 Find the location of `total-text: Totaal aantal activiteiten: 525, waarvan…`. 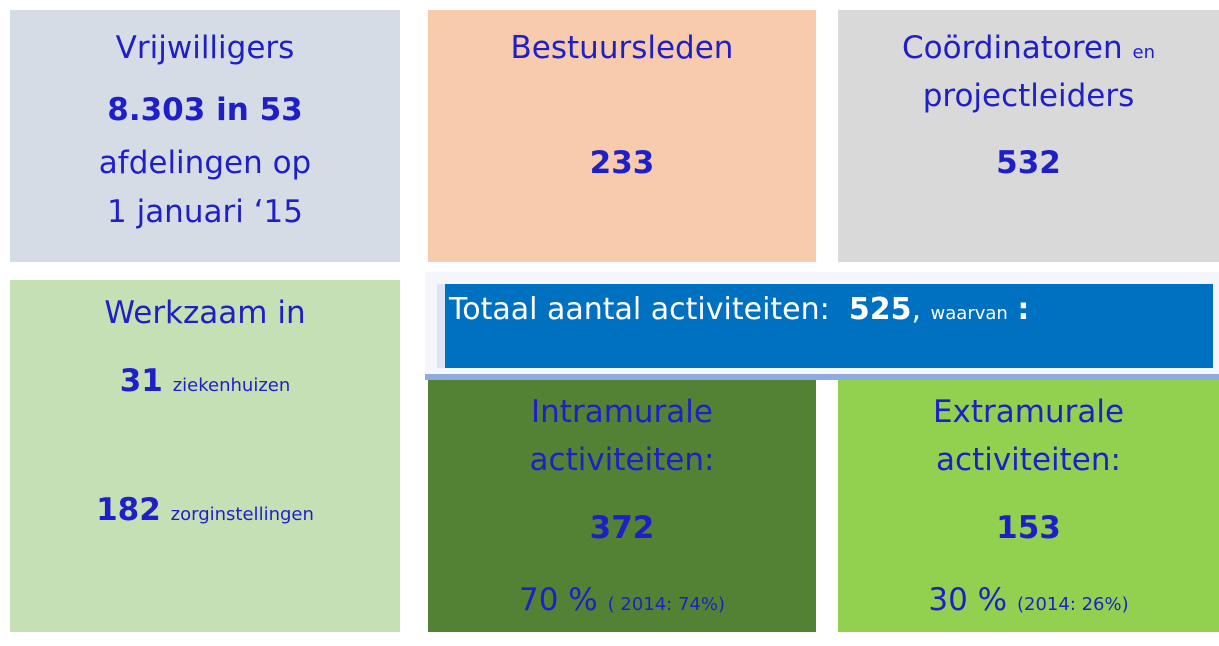

total-text: Totaal aantal activiteiten: 525, waarvan… is located at coordinates (739, 312).